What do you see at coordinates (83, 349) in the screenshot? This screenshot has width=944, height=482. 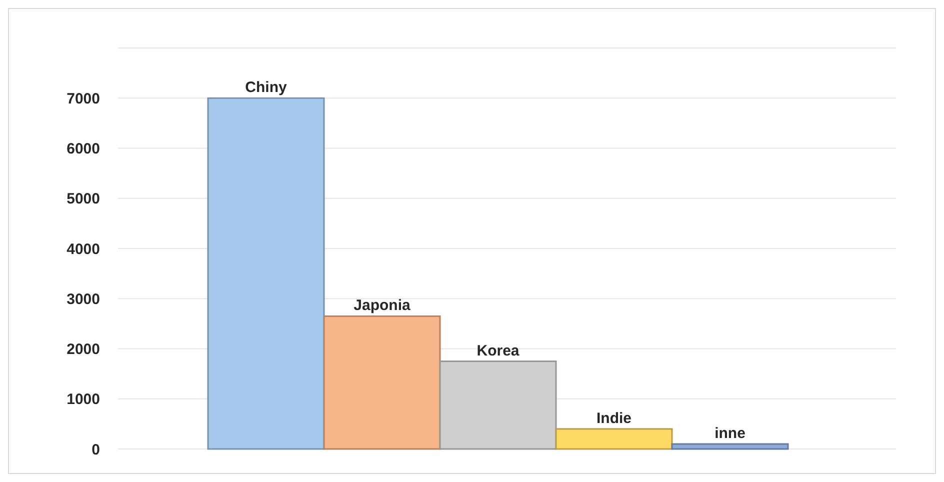 I see `y-tick-label: 2000` at bounding box center [83, 349].